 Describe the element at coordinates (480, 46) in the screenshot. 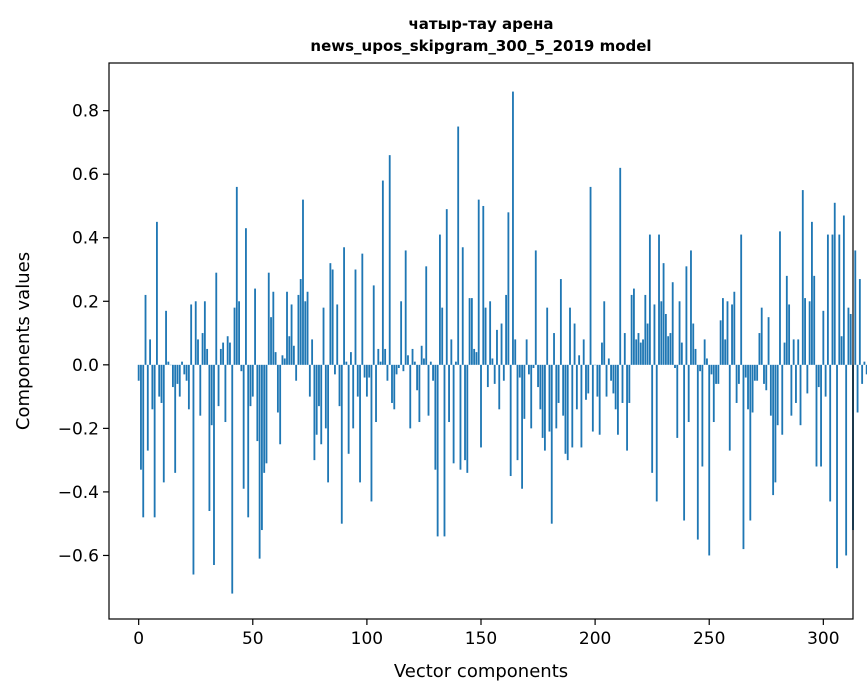

I see `chart-title-line2: news_upos_skipgram_300_5_2019 model` at that location.